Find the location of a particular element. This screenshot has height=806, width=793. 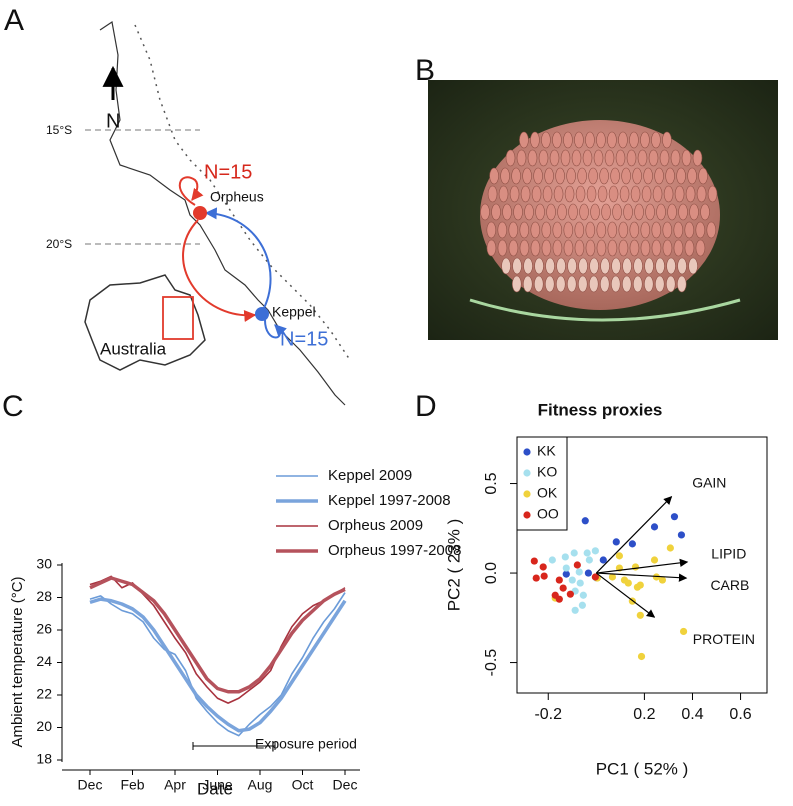

latitude-label: 15°S is located at coordinates (59, 130).